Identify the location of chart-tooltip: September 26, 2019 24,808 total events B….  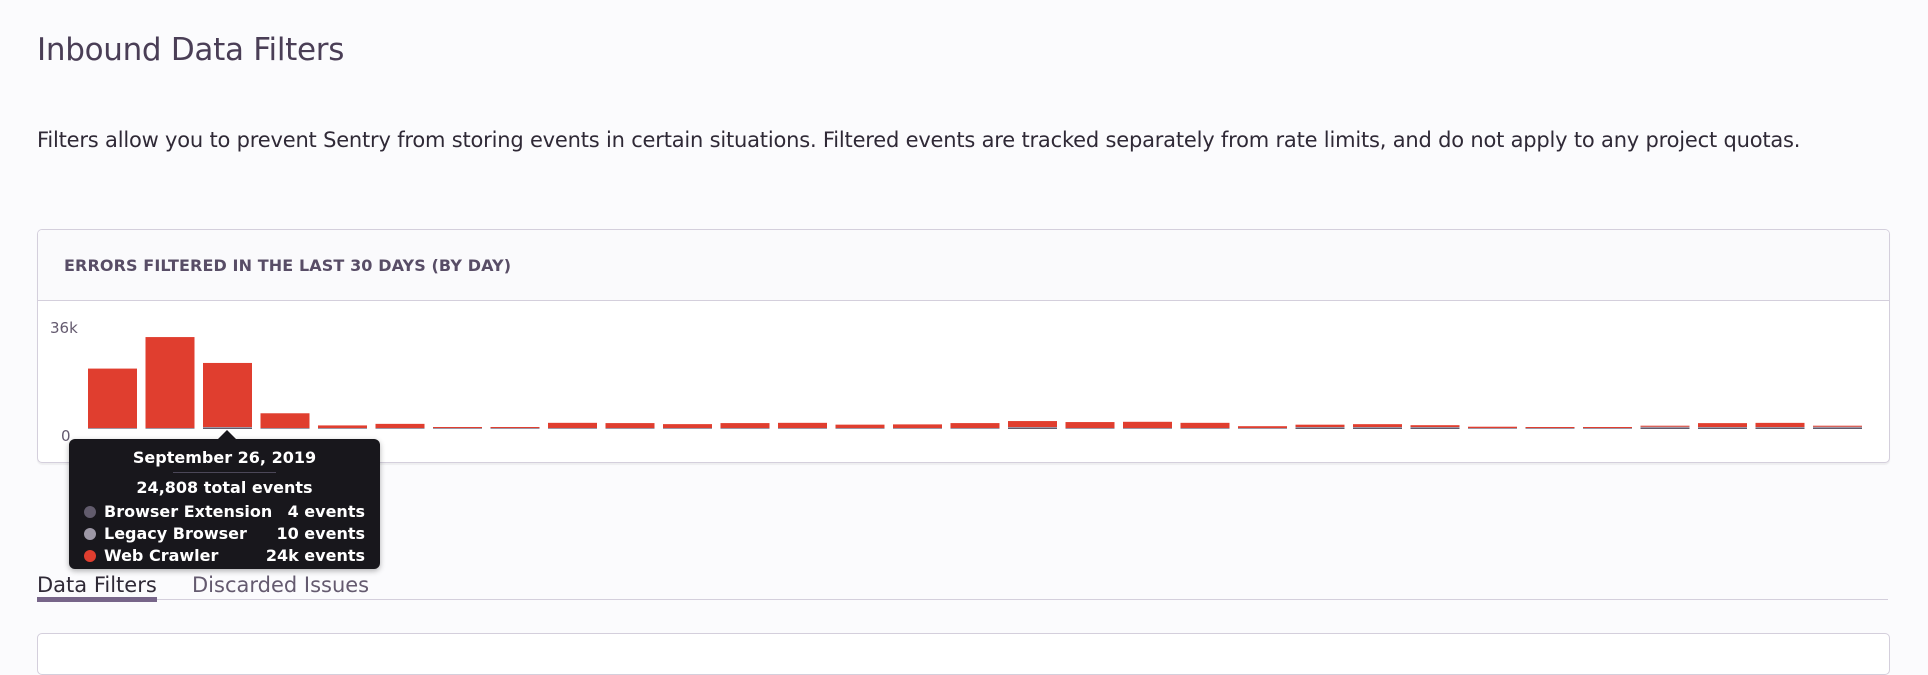
(224, 499).